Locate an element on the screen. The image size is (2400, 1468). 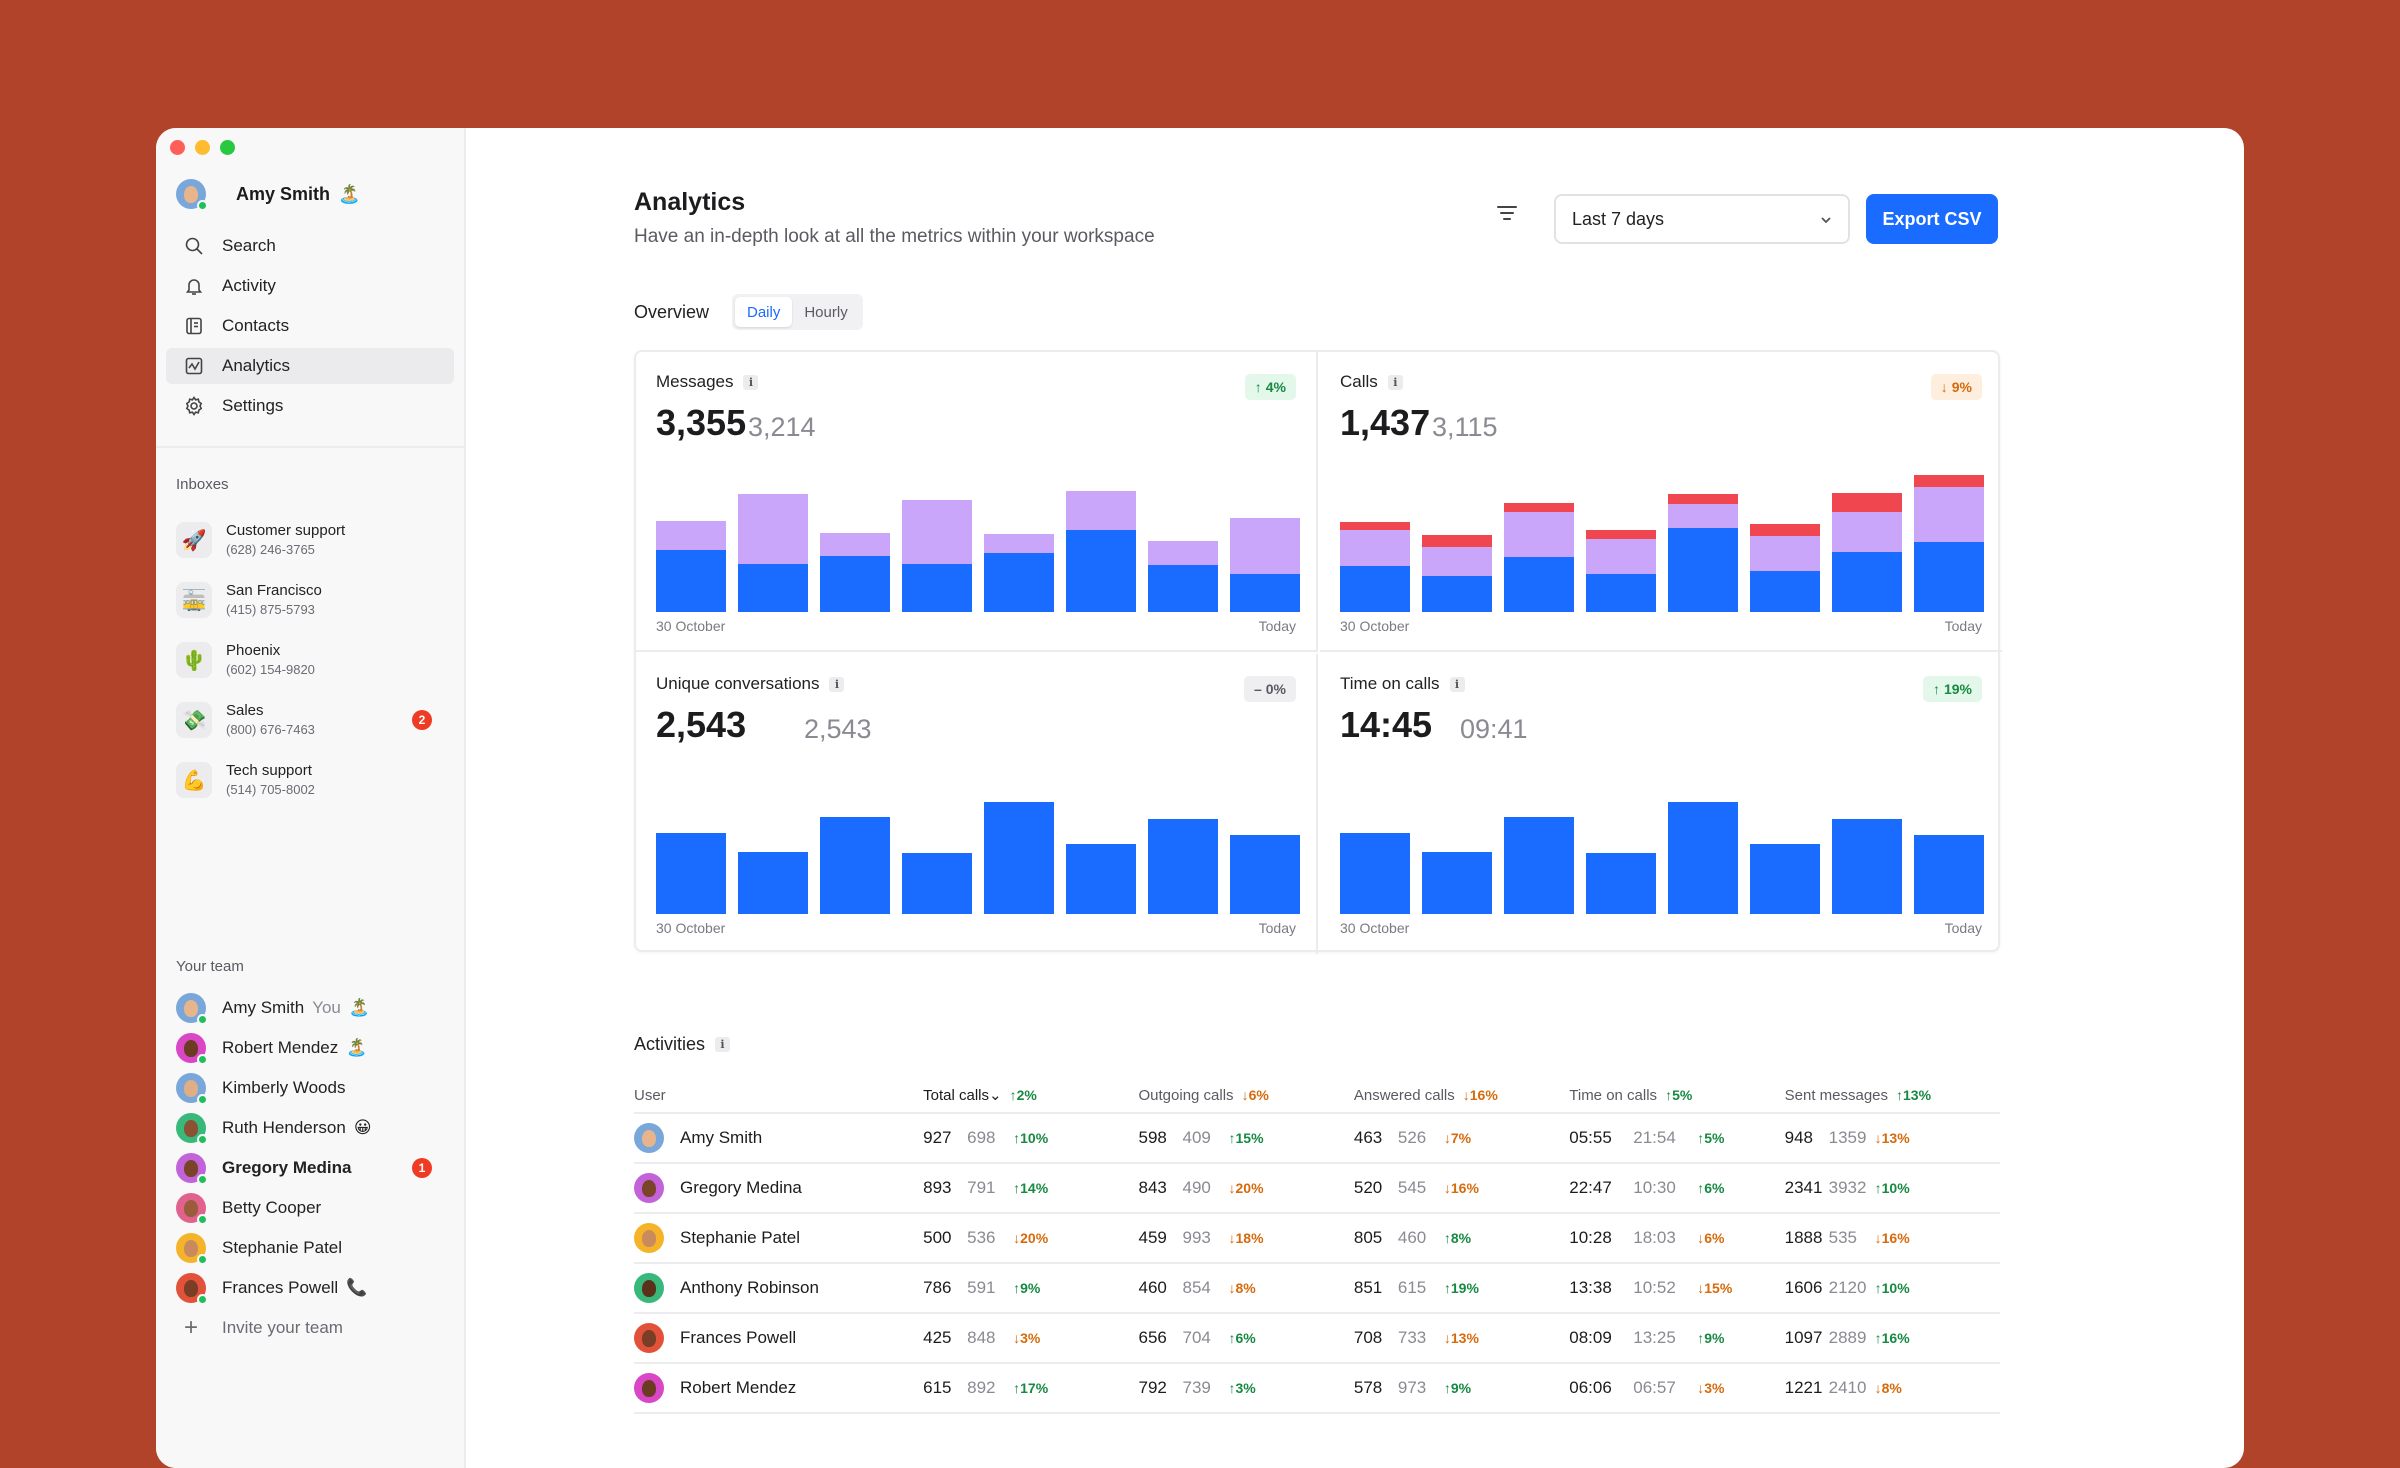
current-value: 10:28 is located at coordinates (1590, 1237).